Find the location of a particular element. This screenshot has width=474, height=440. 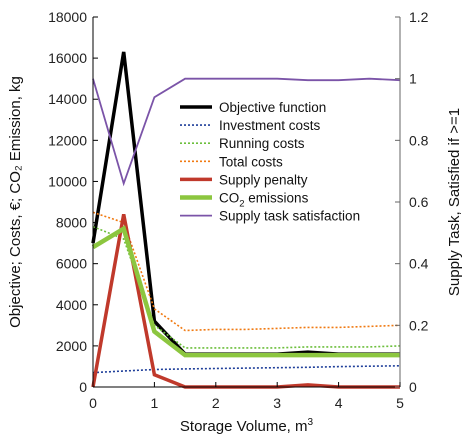

y-tick-label: 18000 is located at coordinates (67, 17).